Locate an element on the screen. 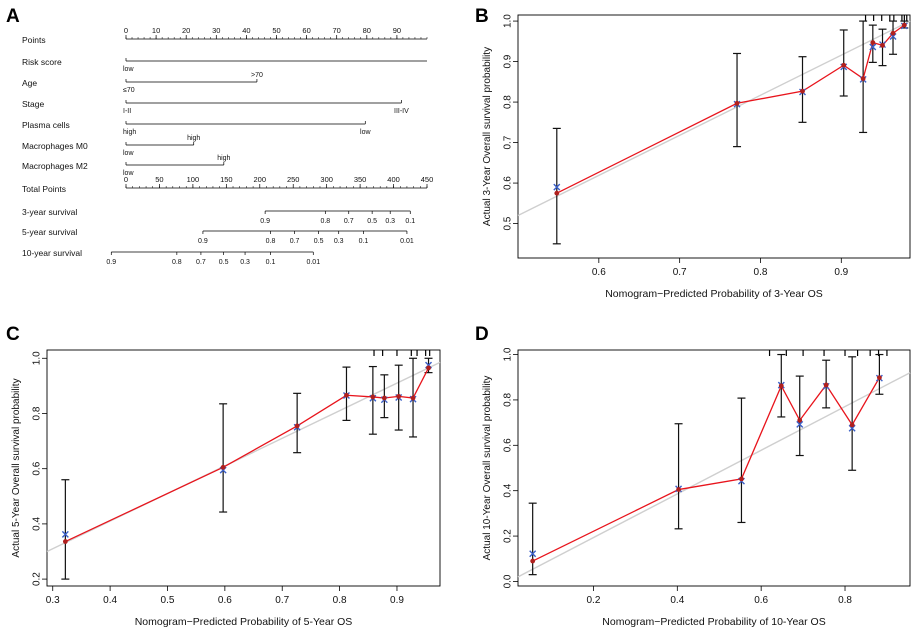 The height and width of the screenshot is (631, 913). nomogram-tick-label: 200 is located at coordinates (260, 179).